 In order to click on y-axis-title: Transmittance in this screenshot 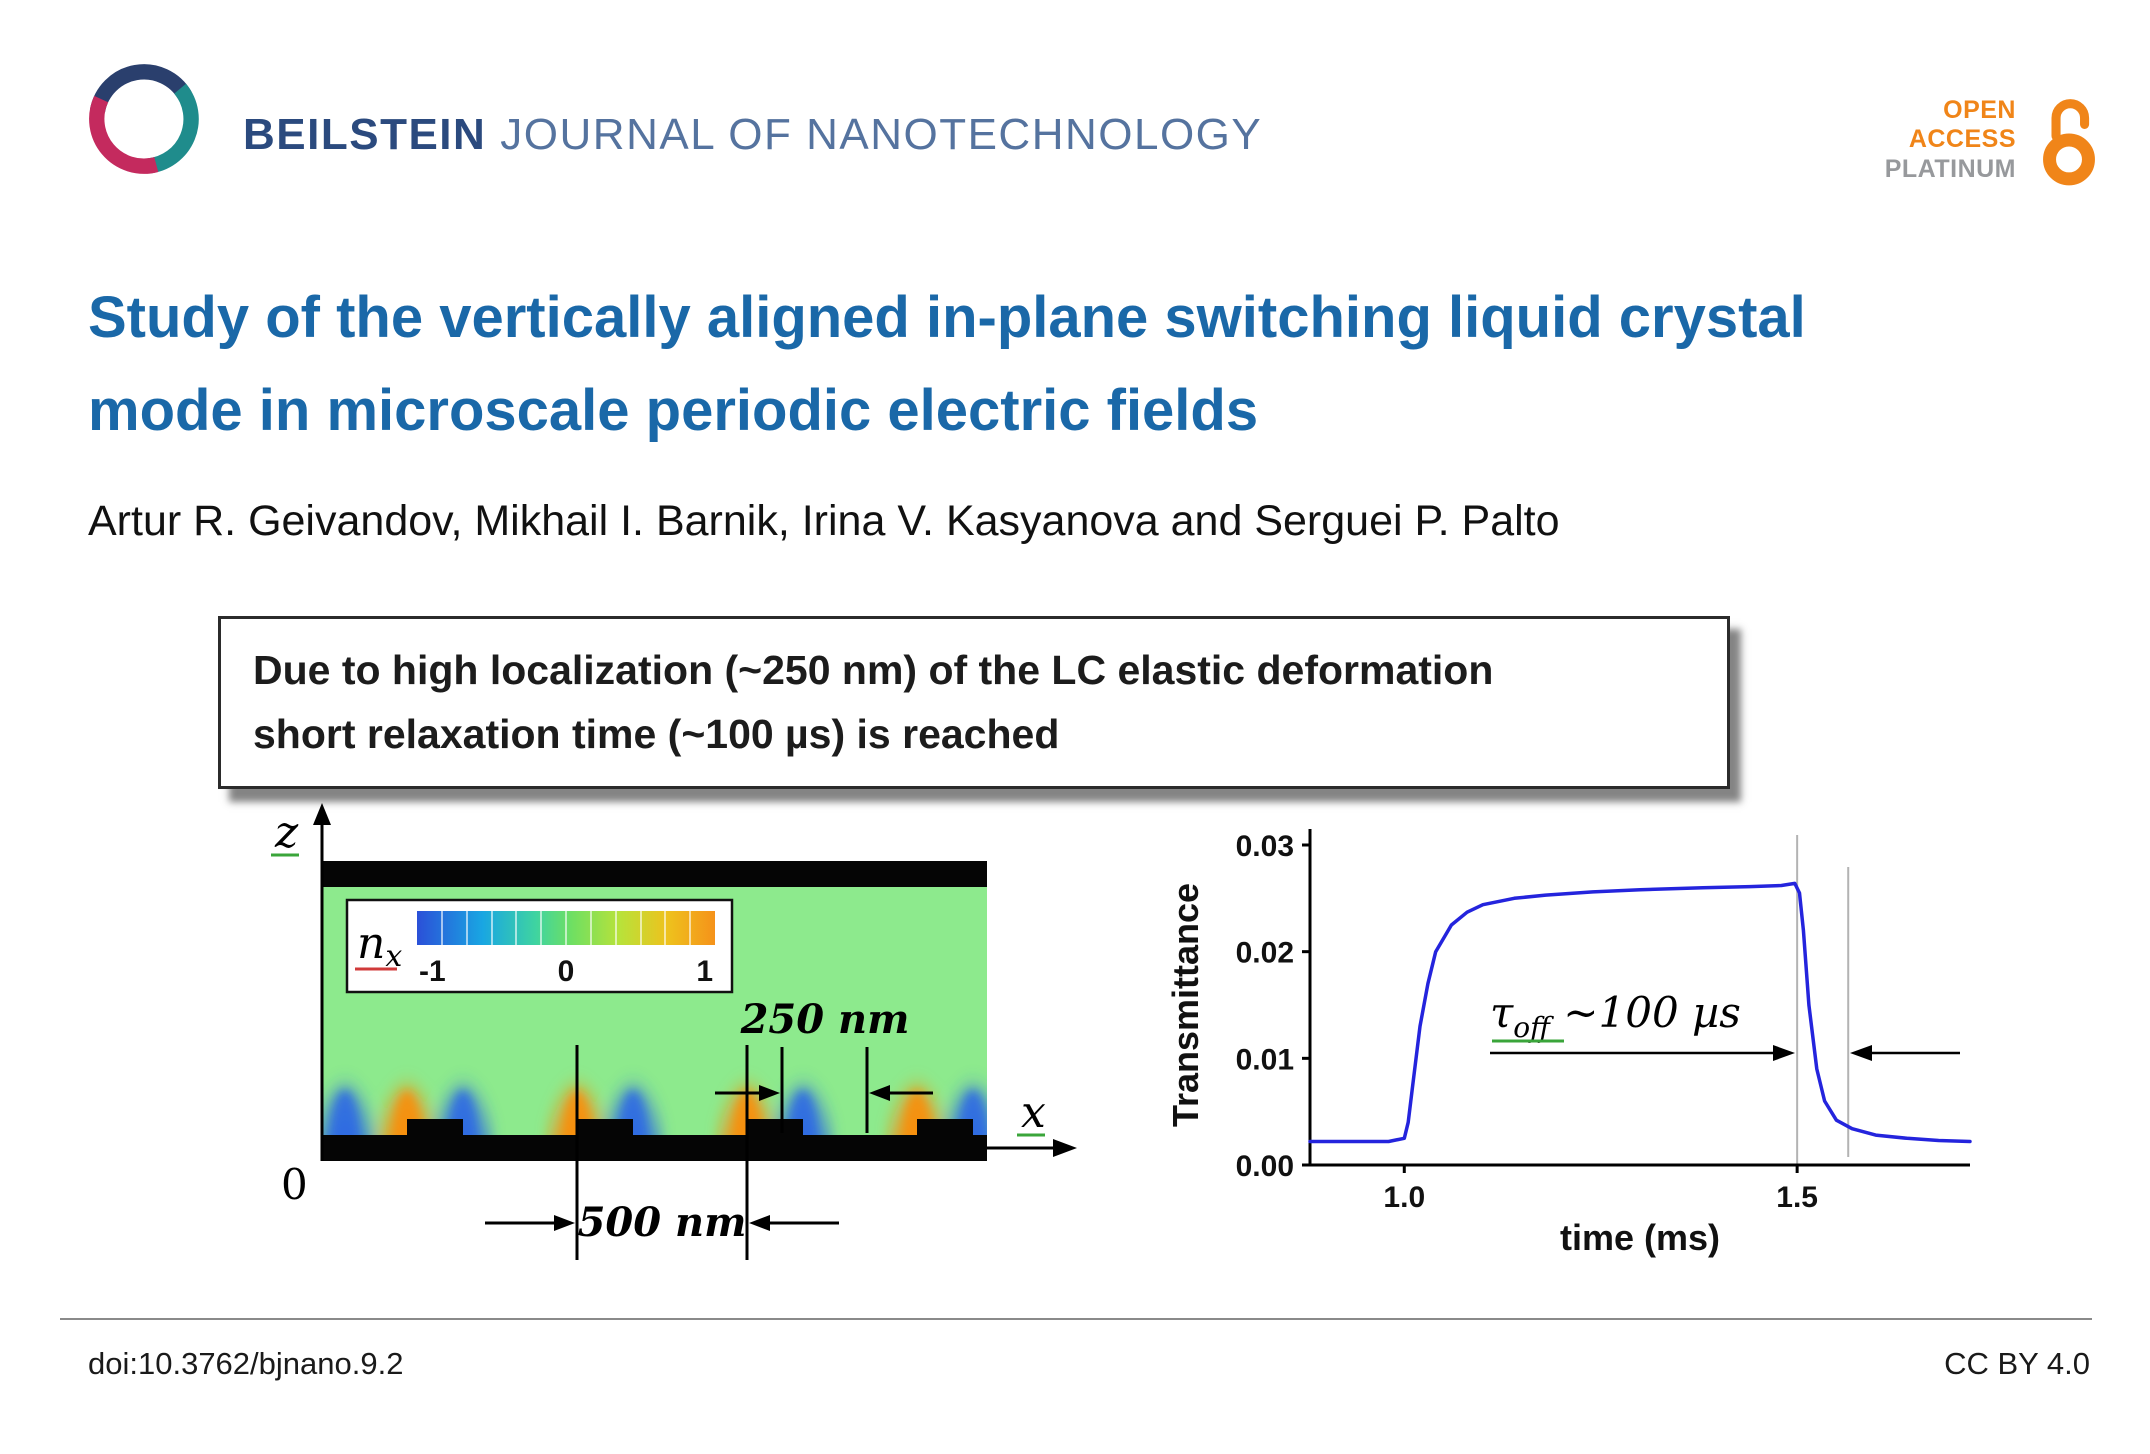, I will do `click(1185, 1005)`.